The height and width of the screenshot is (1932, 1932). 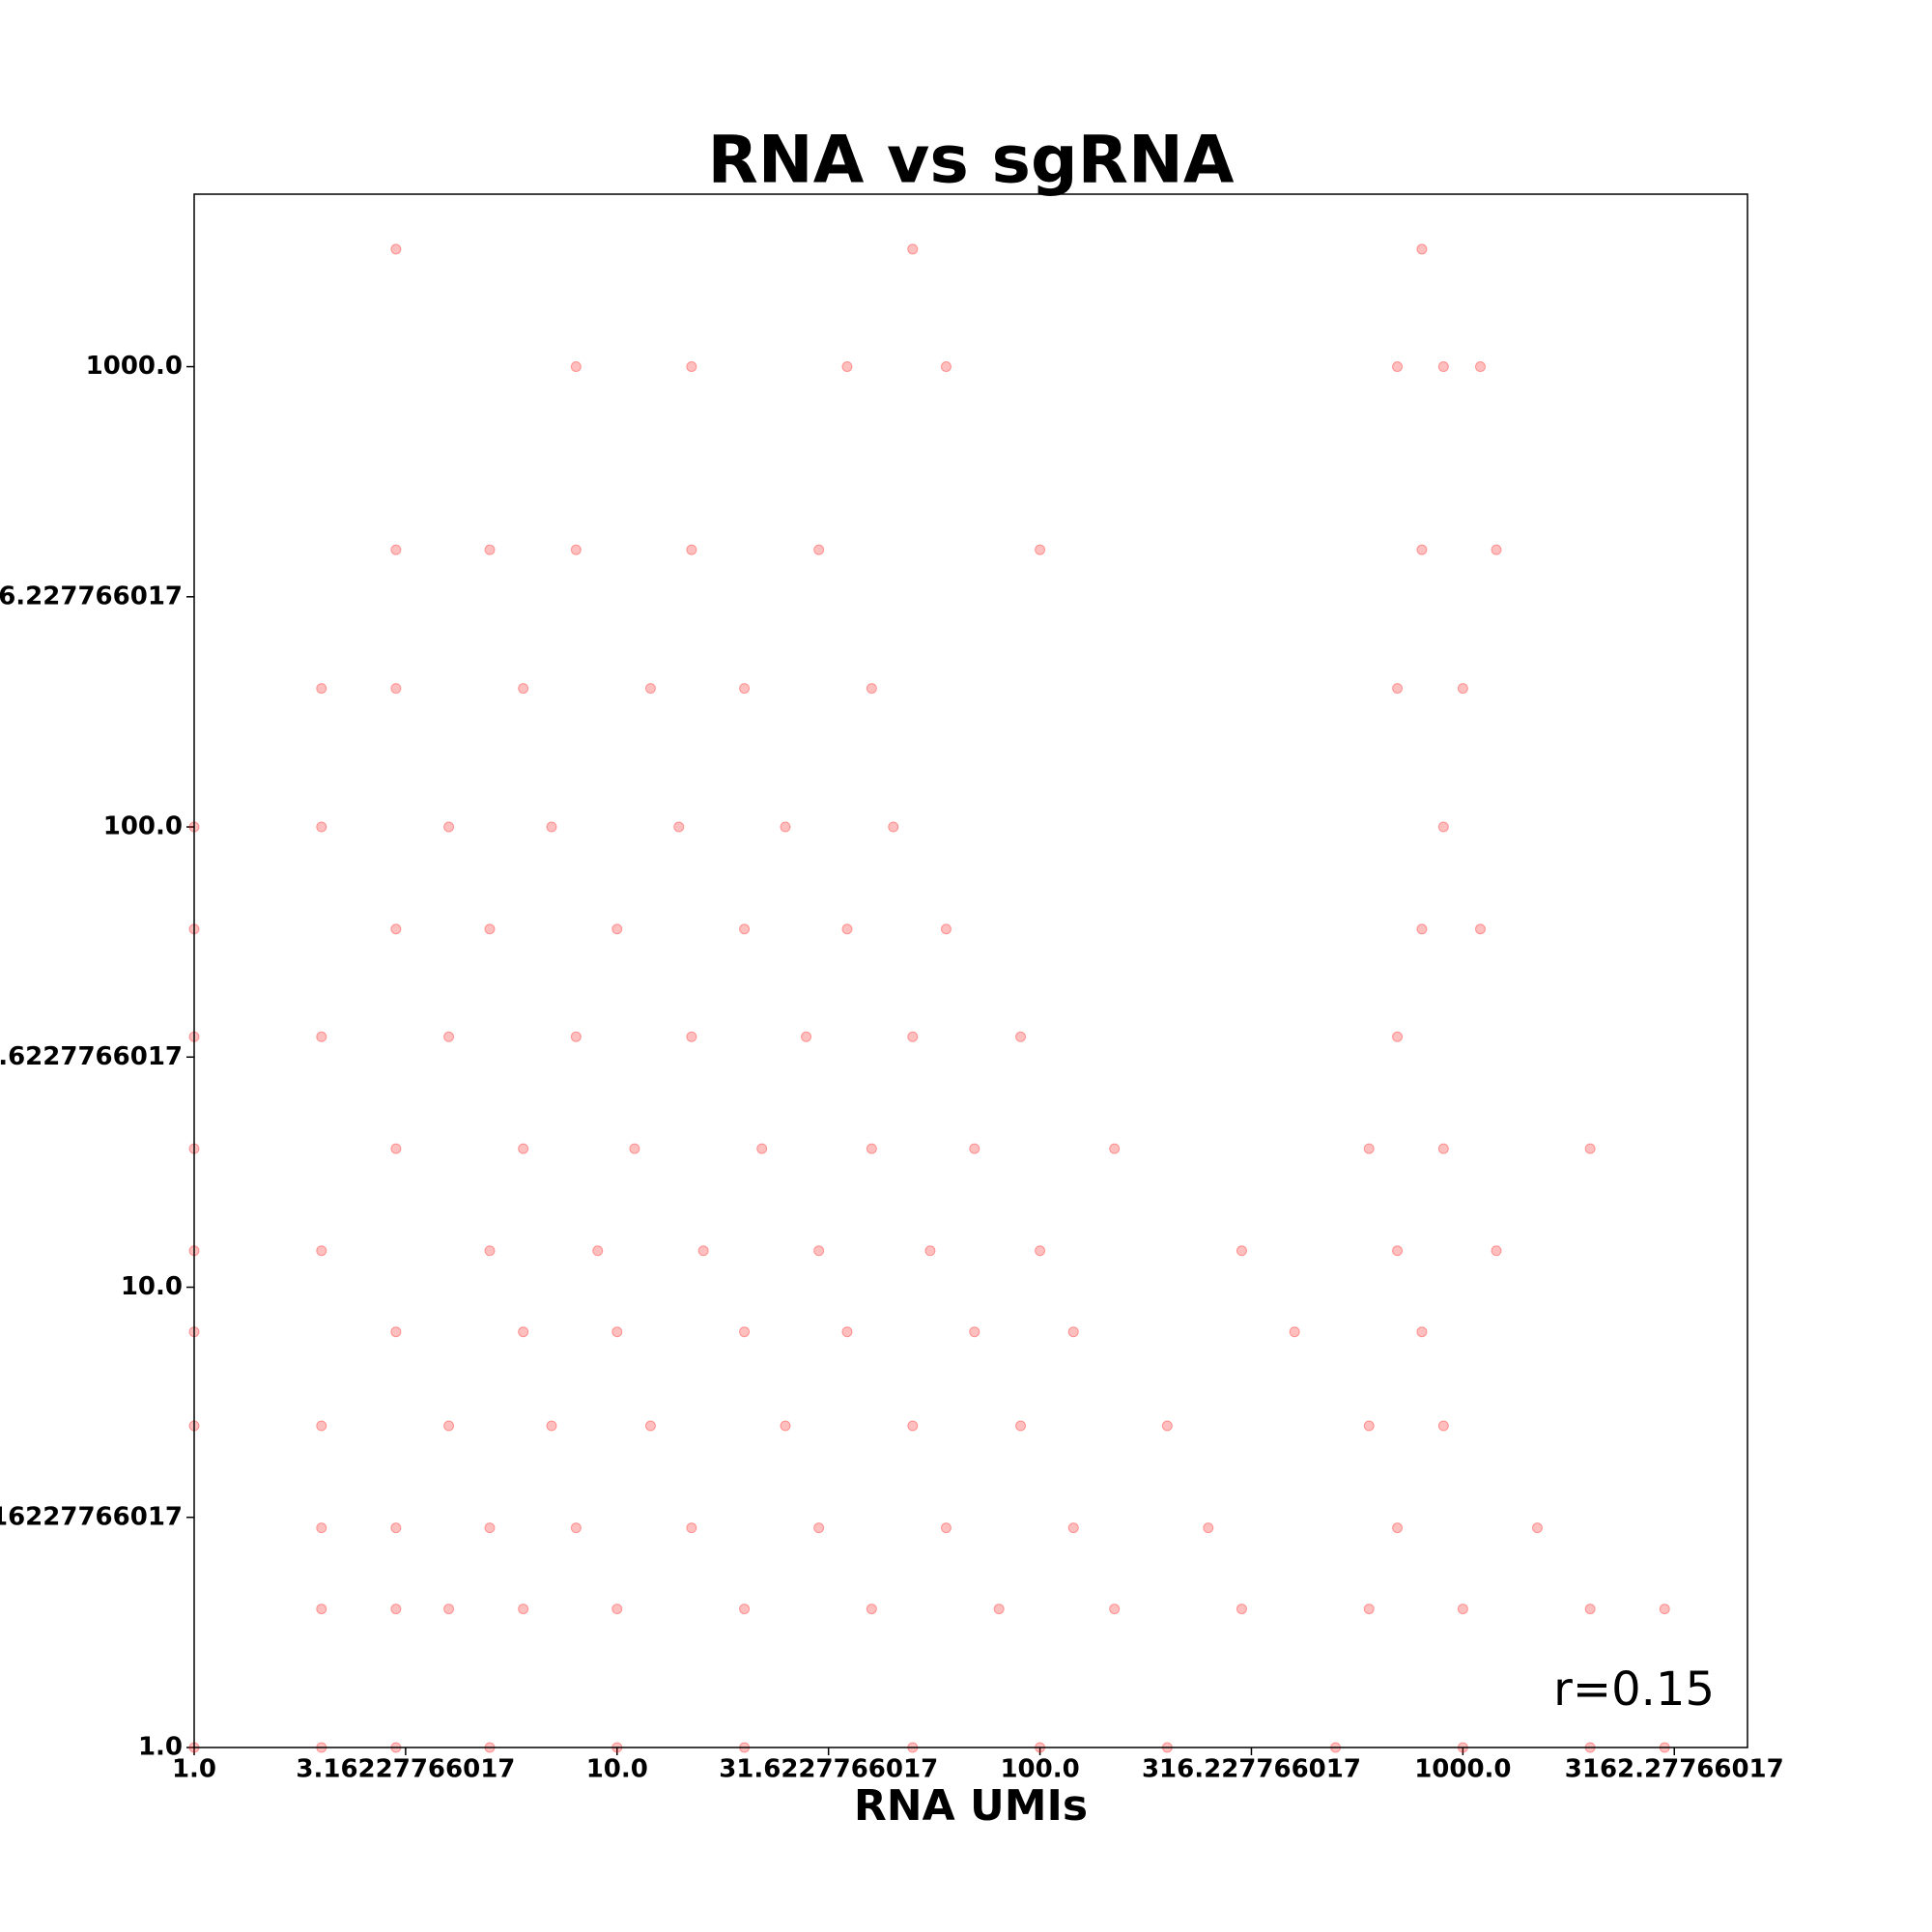 I want to click on x-tick-label: 1000.0, so click(x=1462, y=1769).